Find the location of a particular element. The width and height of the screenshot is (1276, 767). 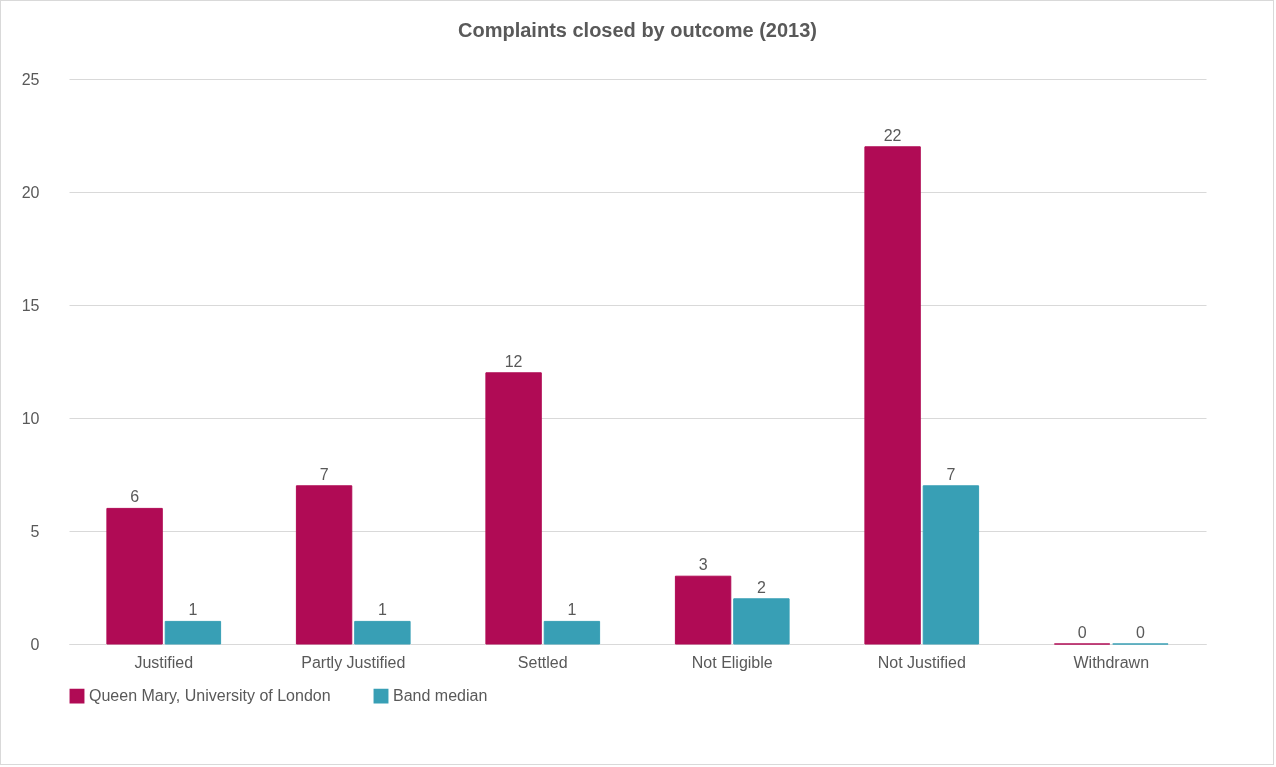

x-tick-label: Partly Justified is located at coordinates (353, 662).